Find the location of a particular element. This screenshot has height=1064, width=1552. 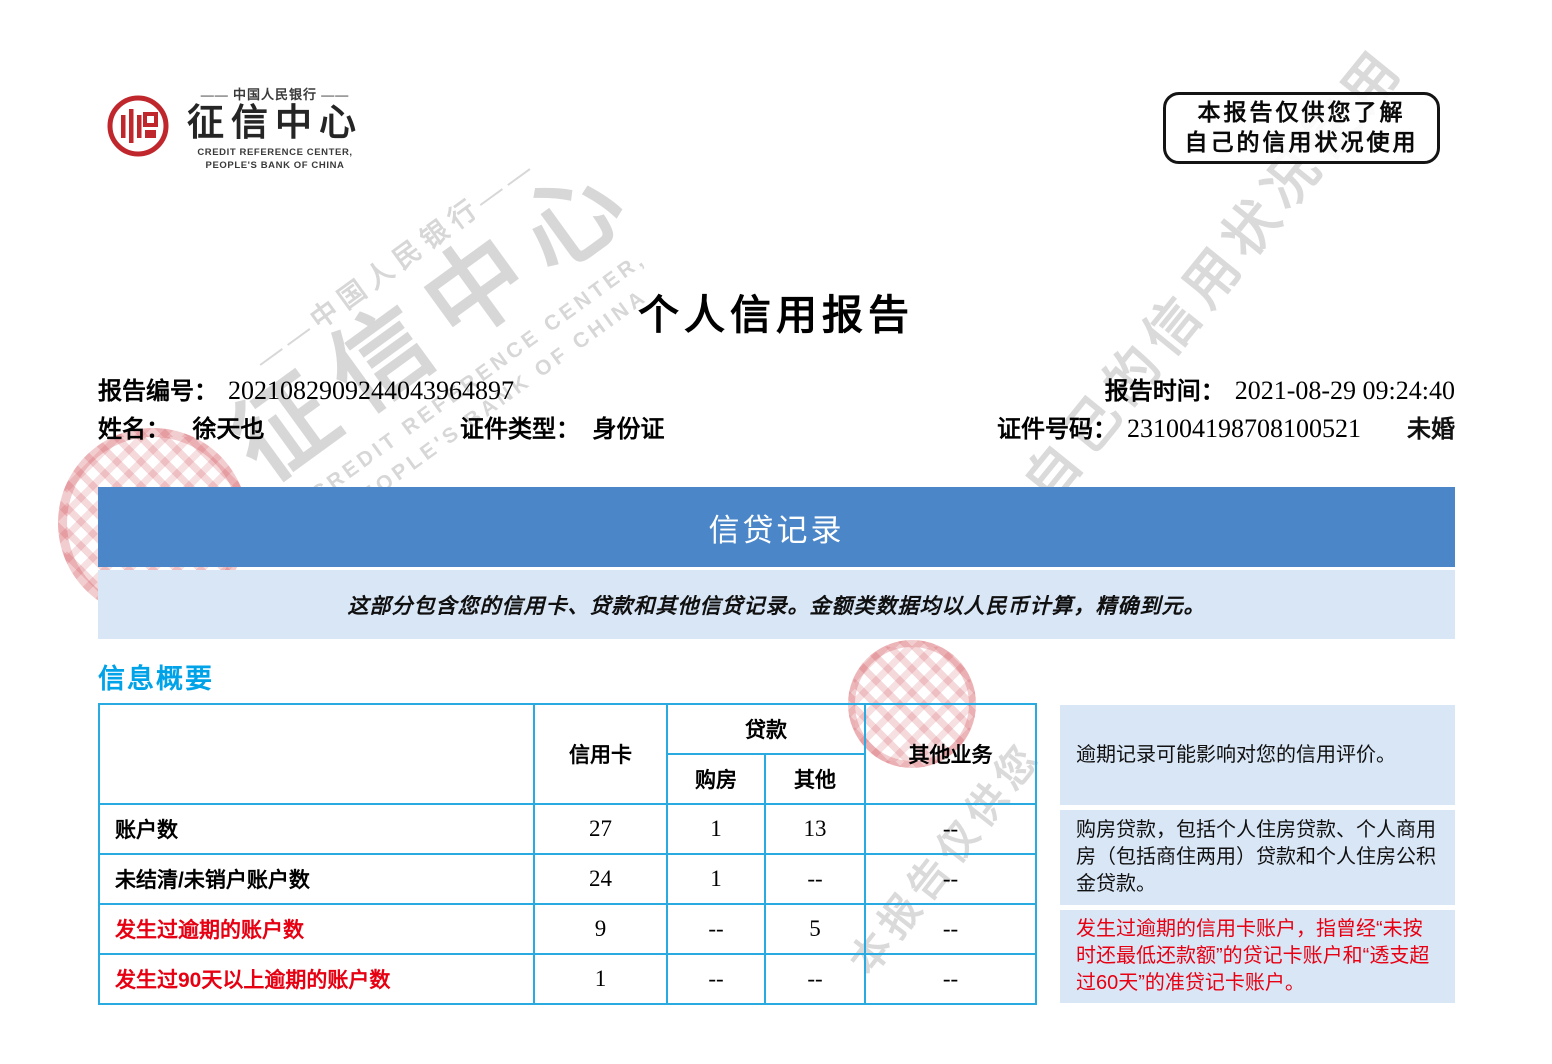

side-note-overdue-impact: 逾期记录可能影响对您的信用评价。 is located at coordinates (1257, 755).